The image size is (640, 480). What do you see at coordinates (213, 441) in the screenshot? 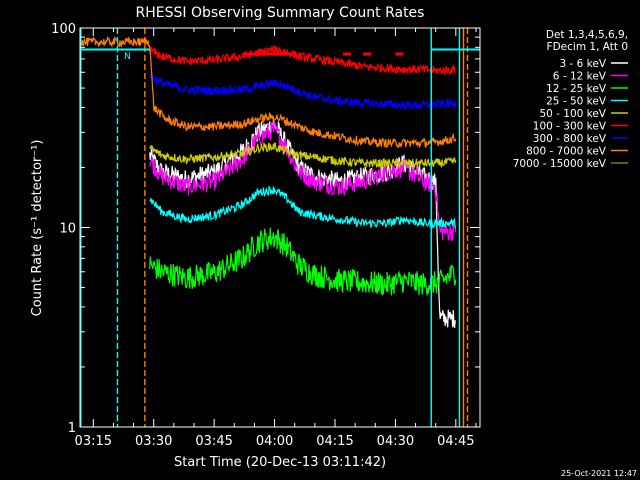
I see `x-tick-label: 03:45` at bounding box center [213, 441].